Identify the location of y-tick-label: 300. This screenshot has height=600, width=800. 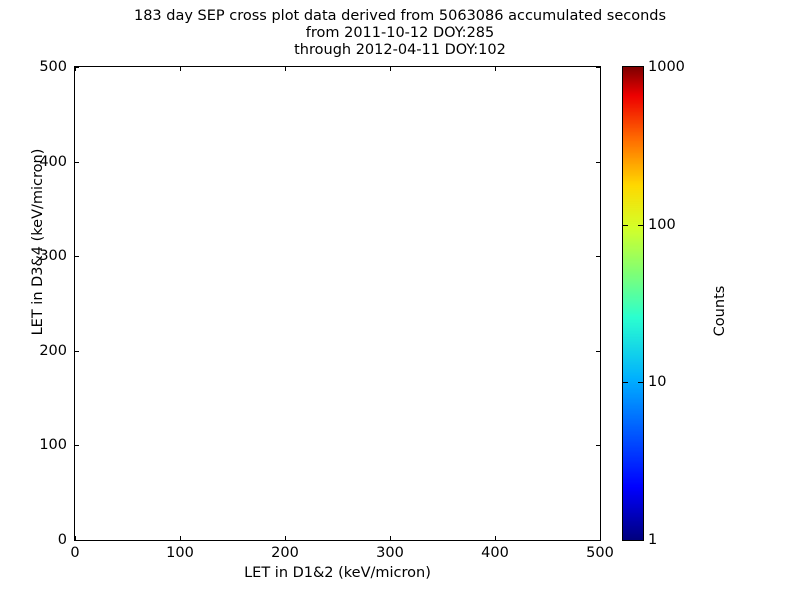
(53, 256).